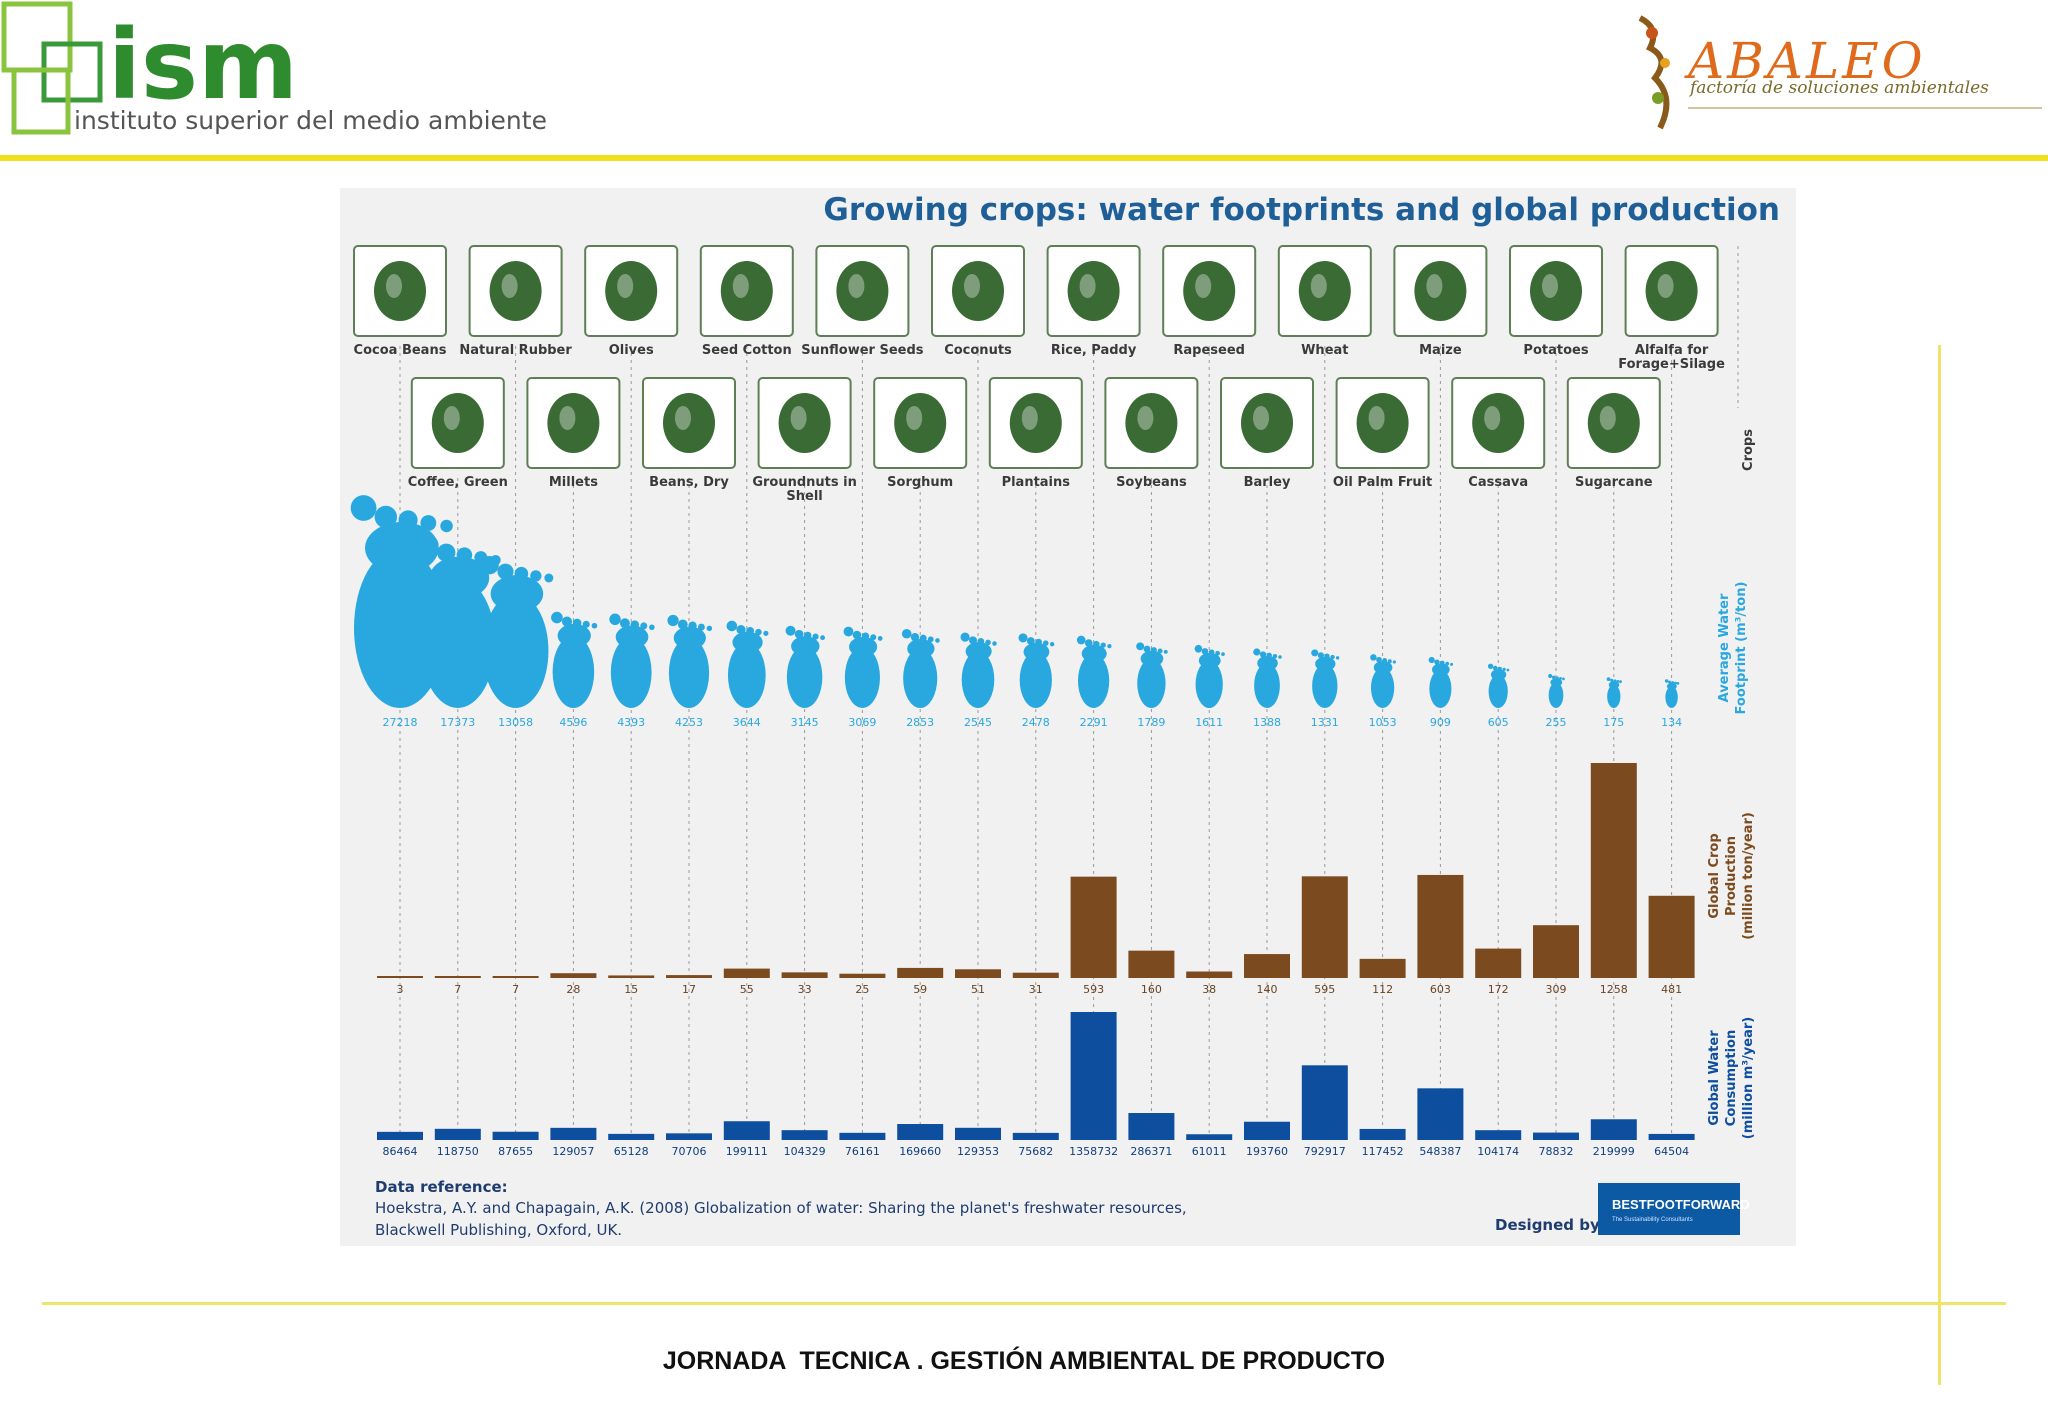 The width and height of the screenshot is (2048, 1418). What do you see at coordinates (1093, 1151) in the screenshot?
I see `consumption-value-label: 1358732` at bounding box center [1093, 1151].